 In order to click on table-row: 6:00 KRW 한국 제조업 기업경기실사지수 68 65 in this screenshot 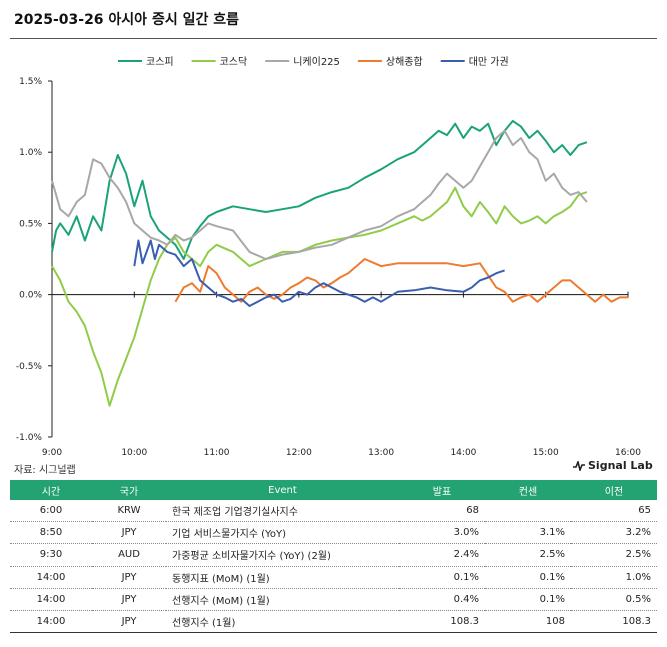, I will do `click(333, 511)`.